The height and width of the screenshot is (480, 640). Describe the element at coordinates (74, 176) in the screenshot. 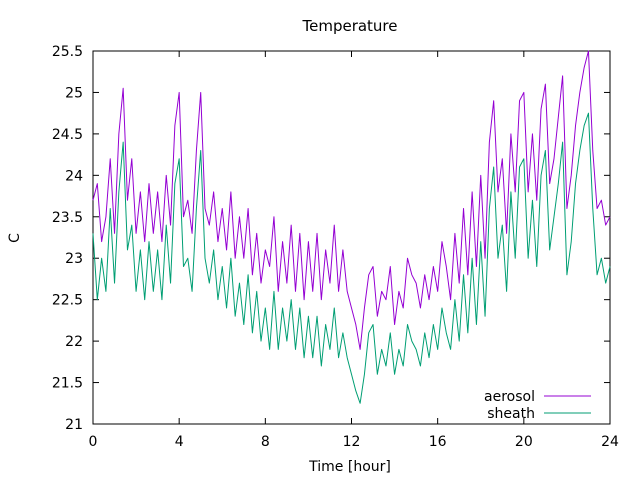

I see `y-tick-label: 24` at that location.